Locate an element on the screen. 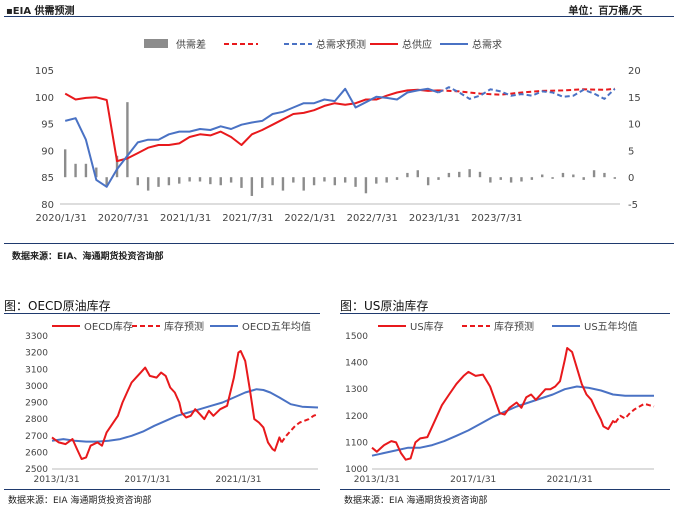  y2-tick-label-2: 5 is located at coordinates (631, 151).